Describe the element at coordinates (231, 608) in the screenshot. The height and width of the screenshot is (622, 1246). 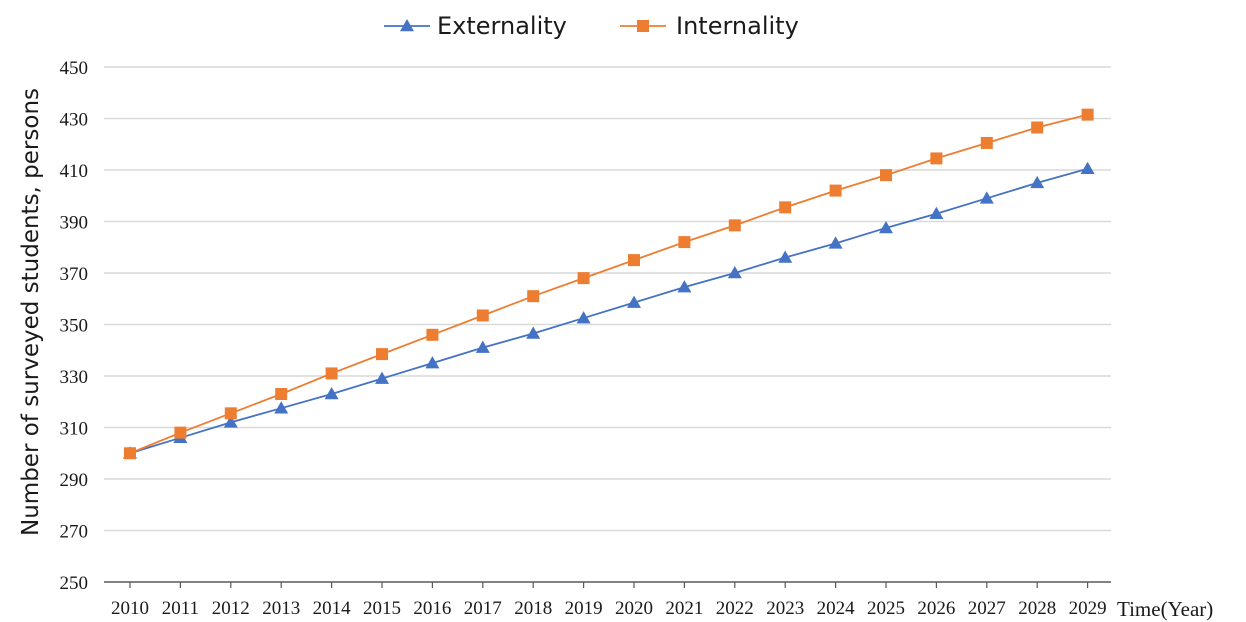
I see `x-tick-label: 2012` at that location.